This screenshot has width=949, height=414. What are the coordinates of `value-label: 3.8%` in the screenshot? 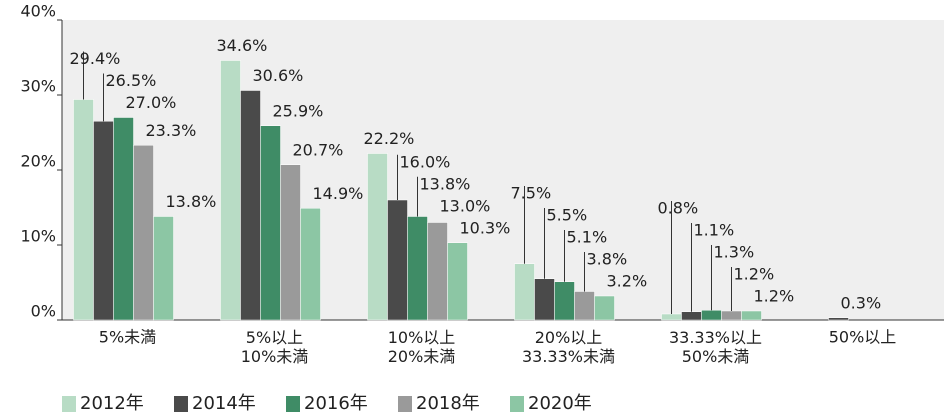 It's located at (607, 259).